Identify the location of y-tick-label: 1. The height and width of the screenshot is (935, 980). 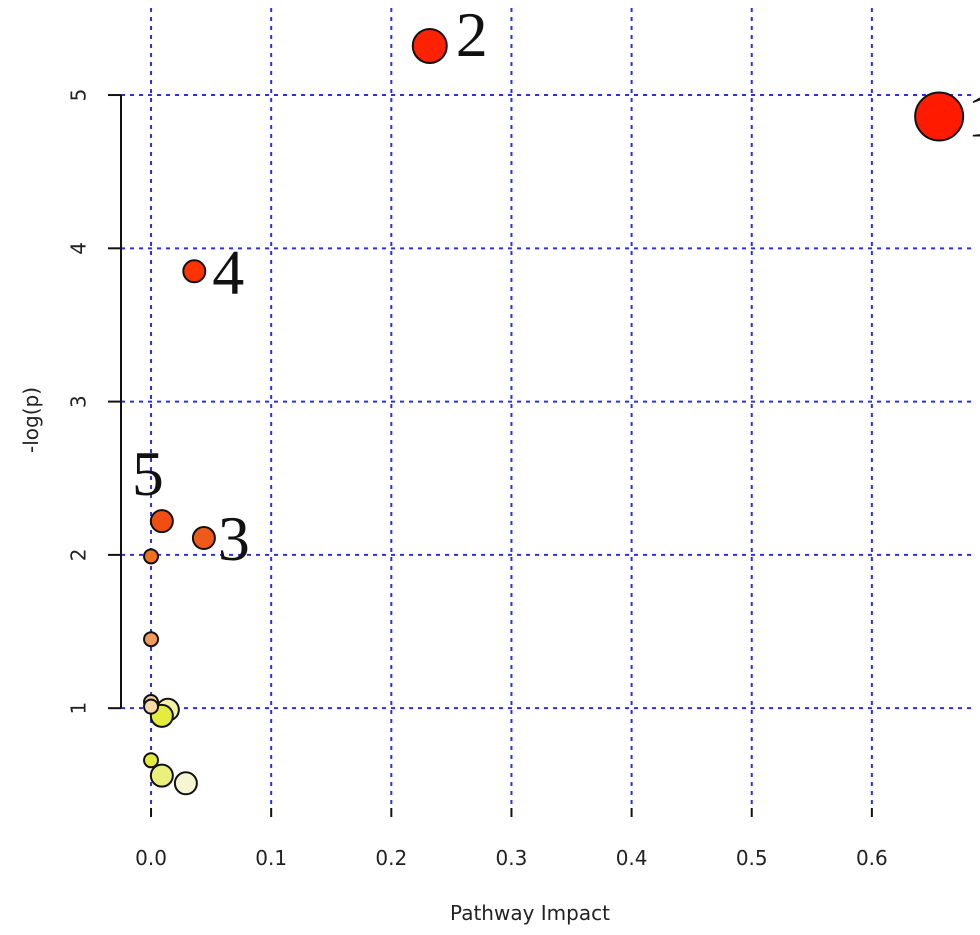
(79, 708).